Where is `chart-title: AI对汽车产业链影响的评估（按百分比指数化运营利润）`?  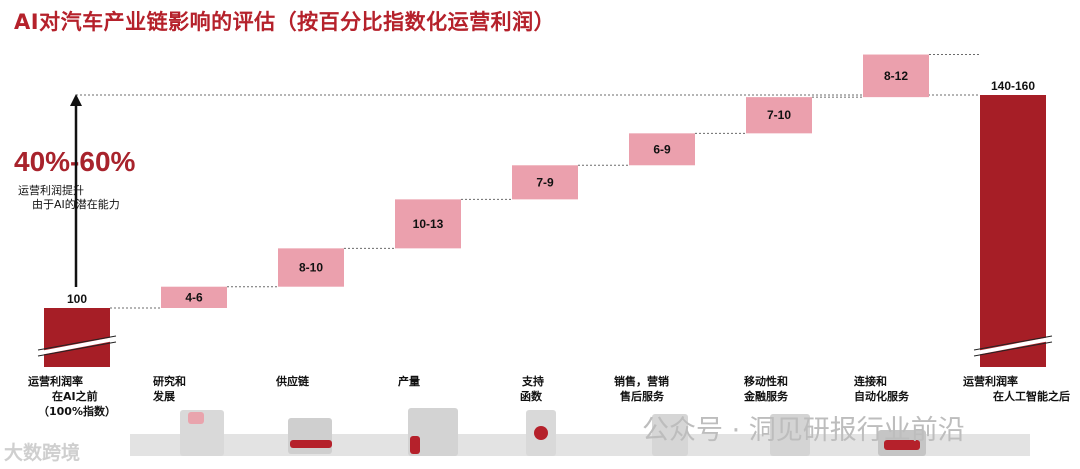
chart-title: AI对汽车产业链影响的评估（按百分比指数化运营利润） is located at coordinates (285, 22).